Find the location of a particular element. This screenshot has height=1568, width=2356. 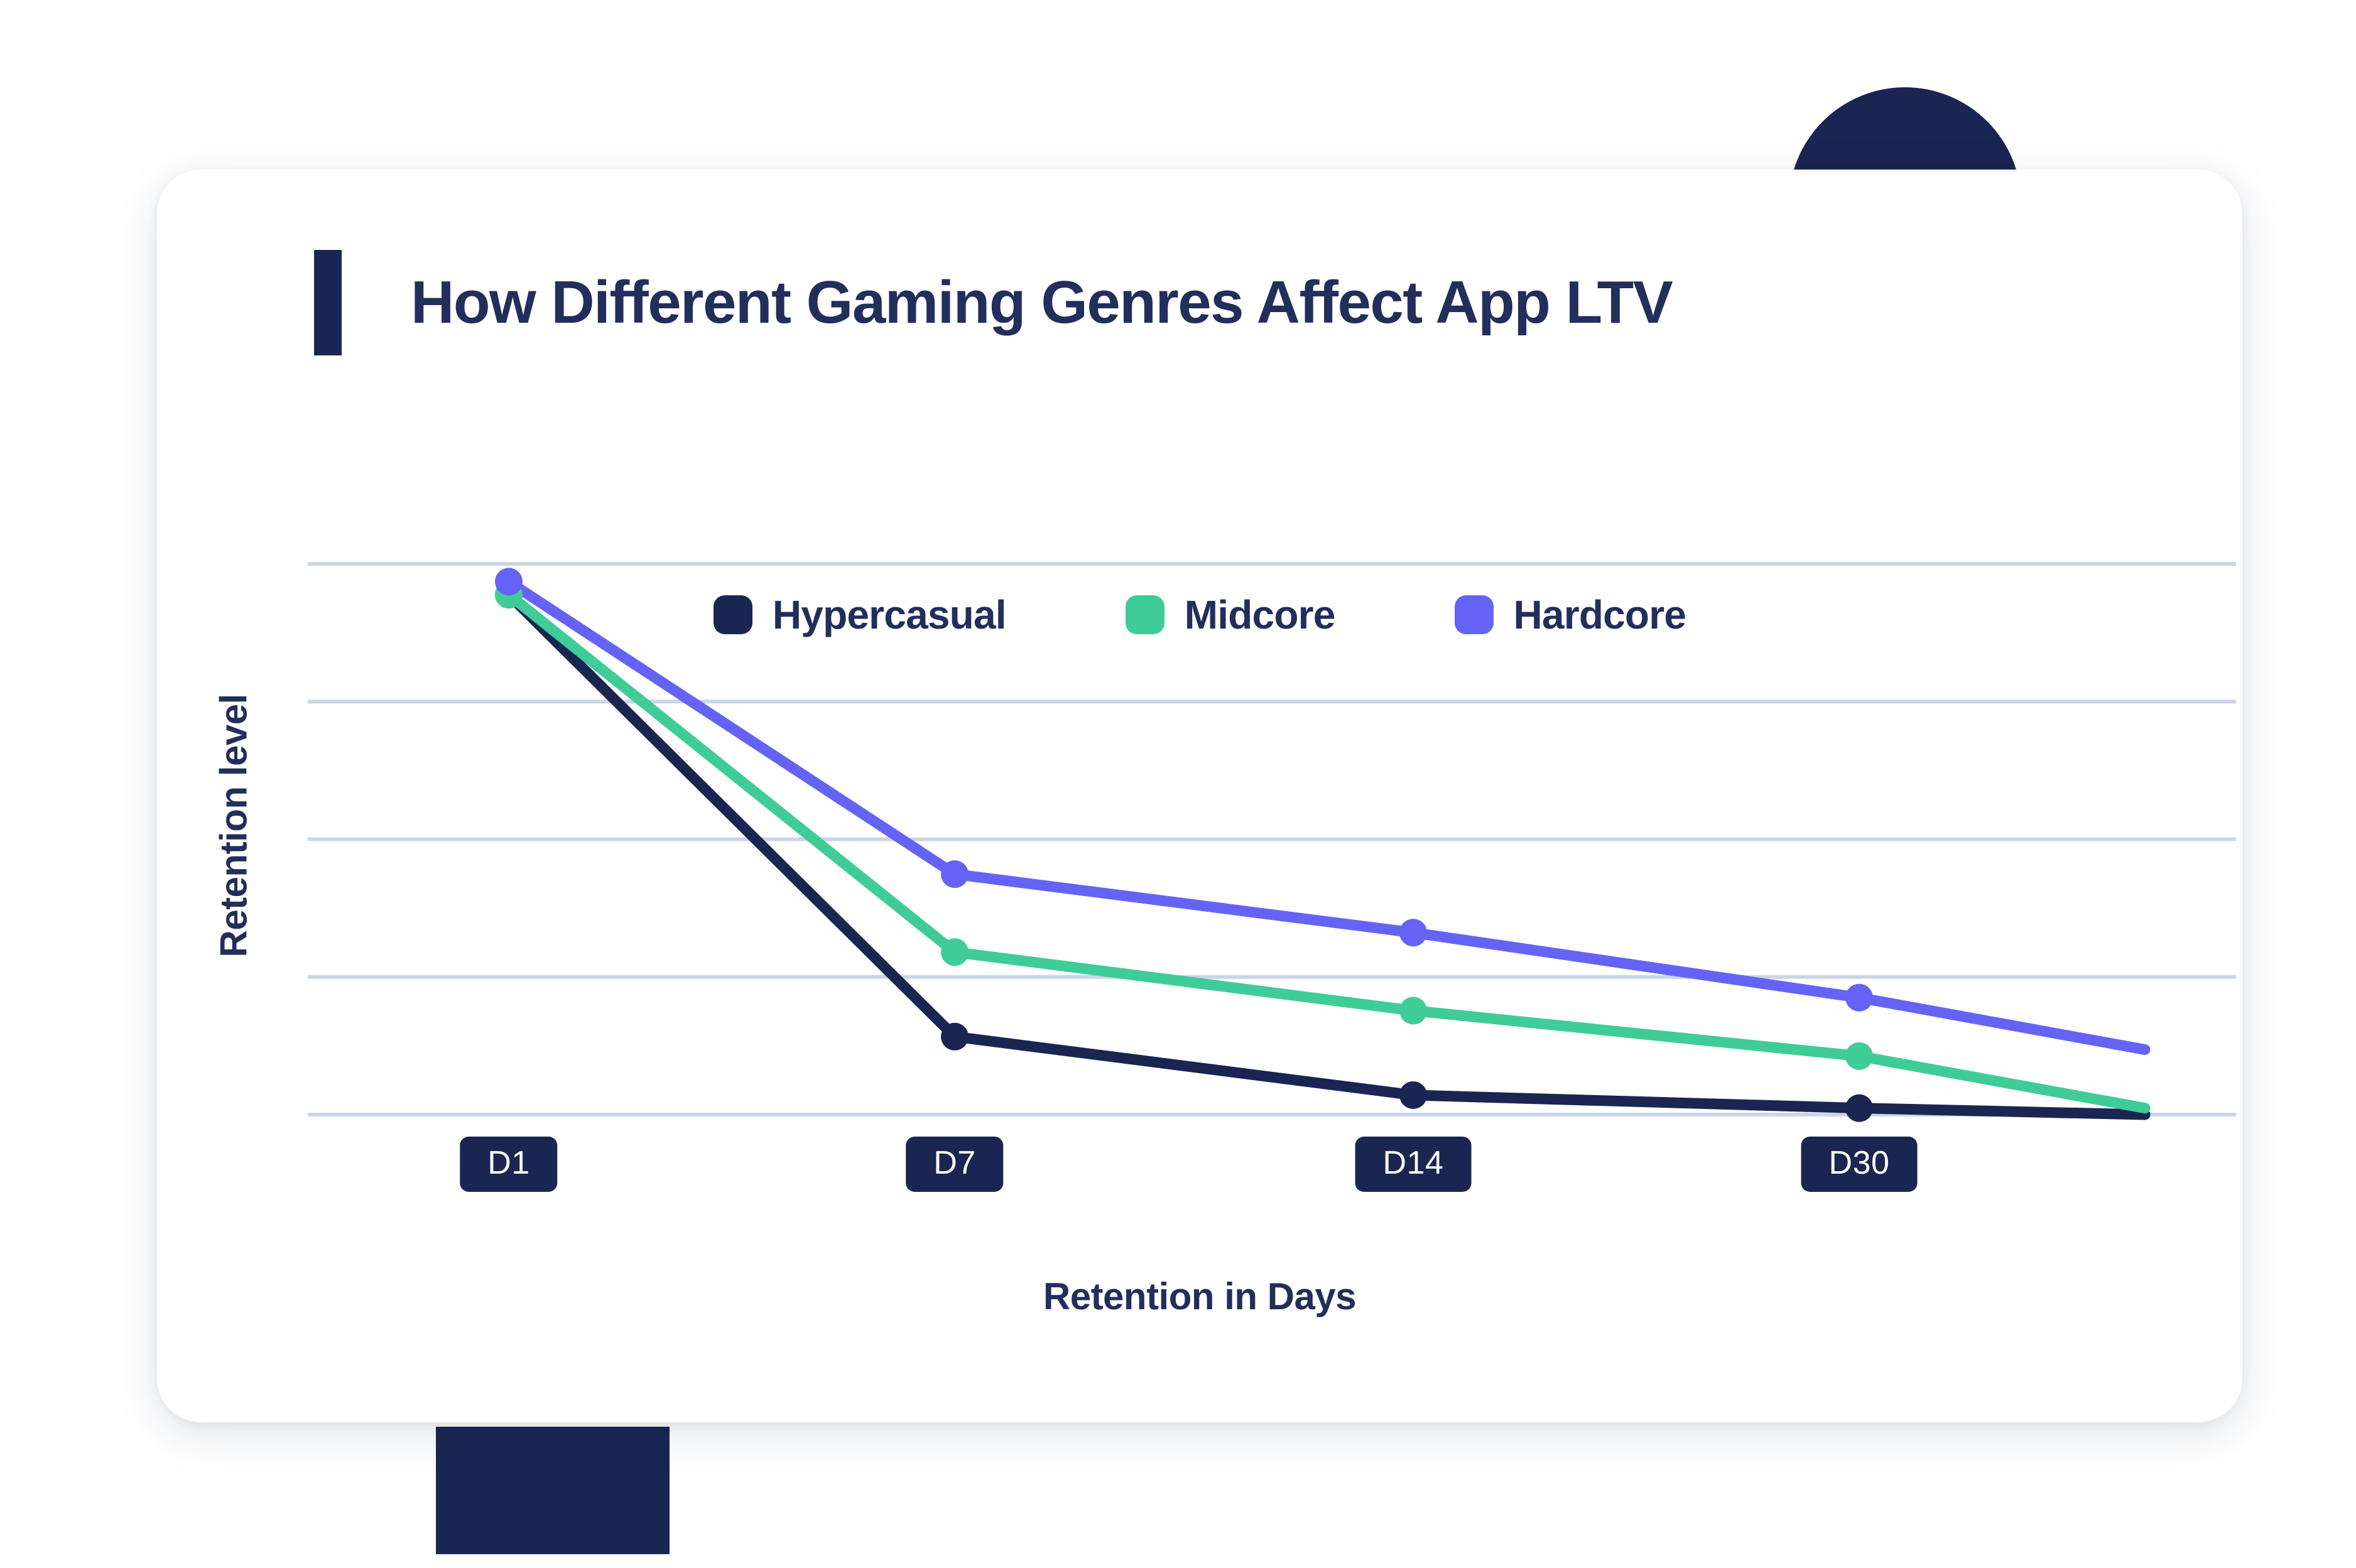

x-tick-pill-d1: D1 is located at coordinates (509, 1164).